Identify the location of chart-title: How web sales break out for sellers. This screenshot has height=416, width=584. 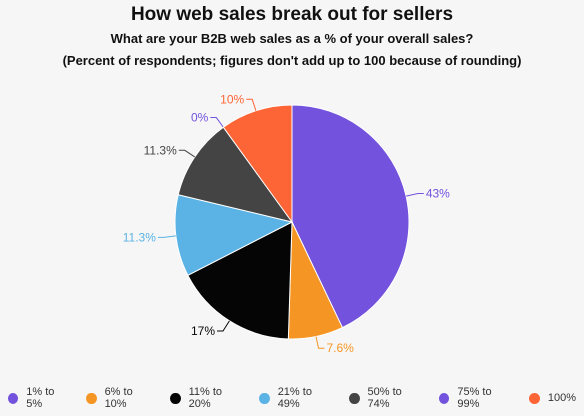
(292, 14).